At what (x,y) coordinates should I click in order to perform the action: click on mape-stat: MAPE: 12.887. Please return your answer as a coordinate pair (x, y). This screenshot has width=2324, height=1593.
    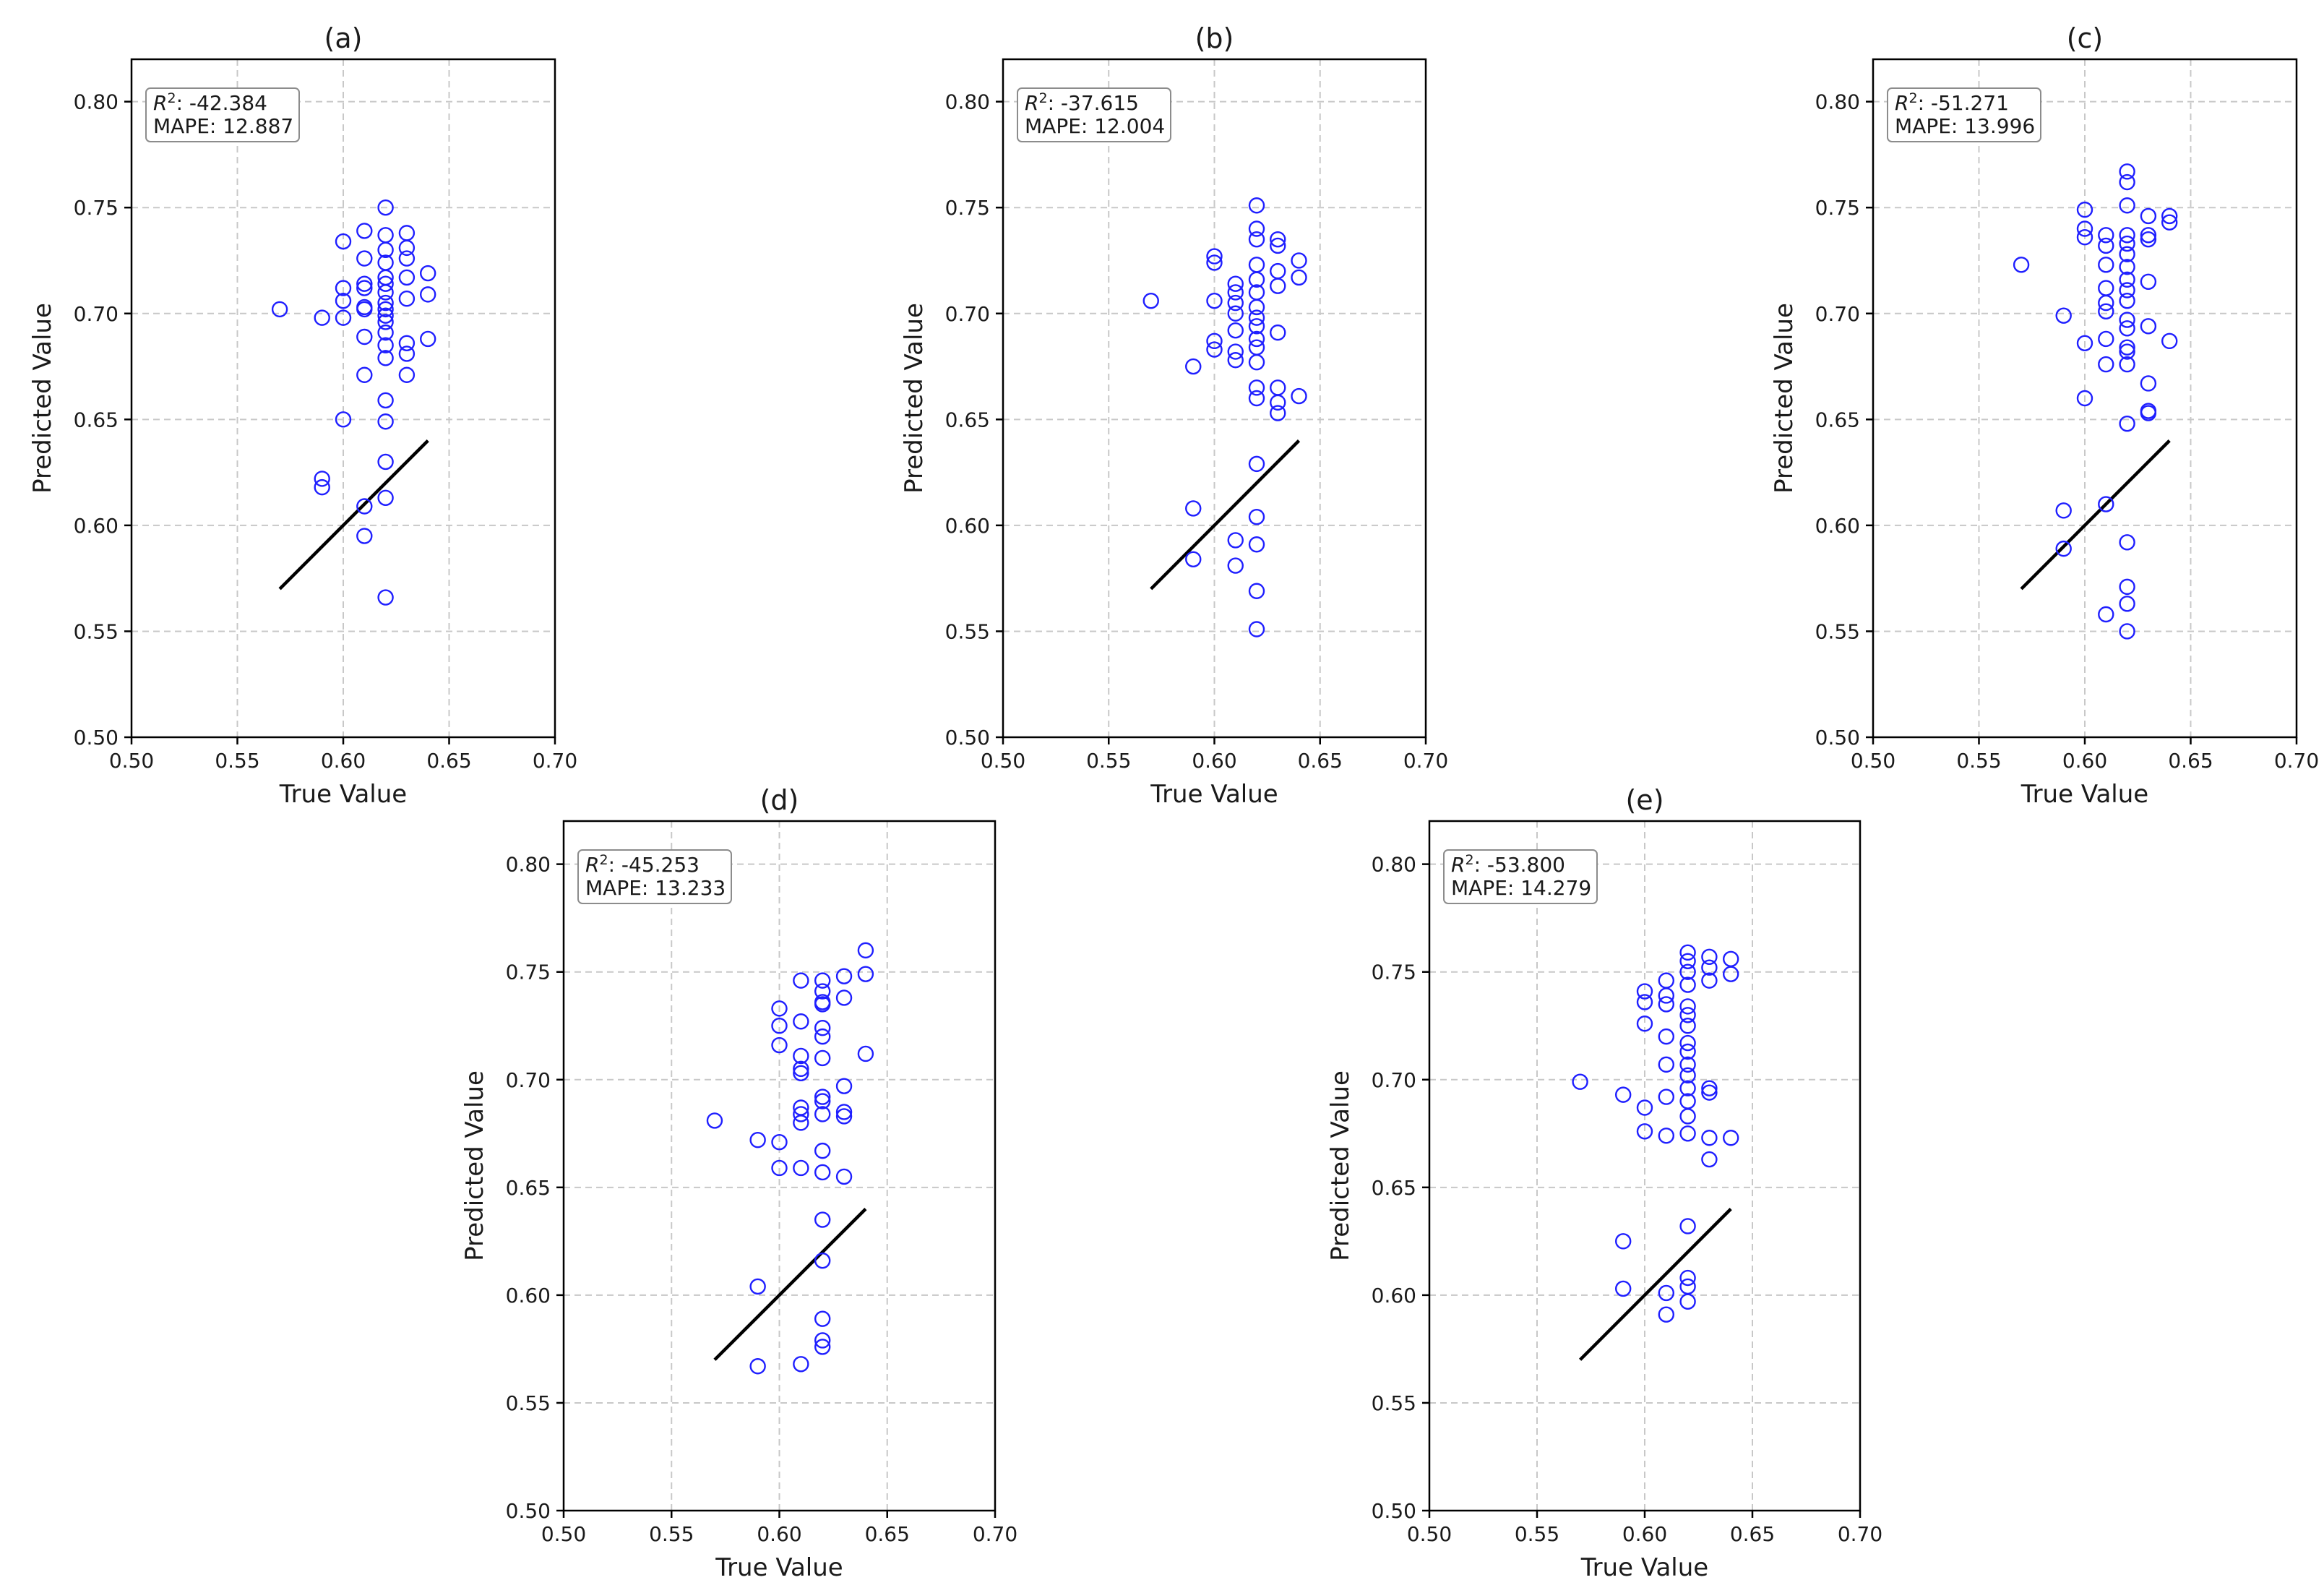
    Looking at the image, I should click on (223, 126).